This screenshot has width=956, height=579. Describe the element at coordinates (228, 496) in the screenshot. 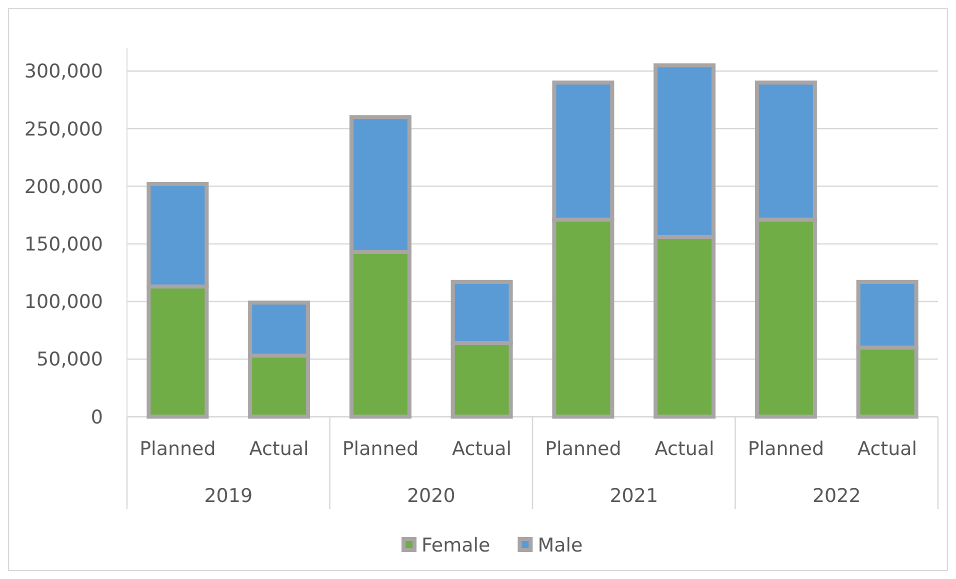

I see `text: 2019` at that location.